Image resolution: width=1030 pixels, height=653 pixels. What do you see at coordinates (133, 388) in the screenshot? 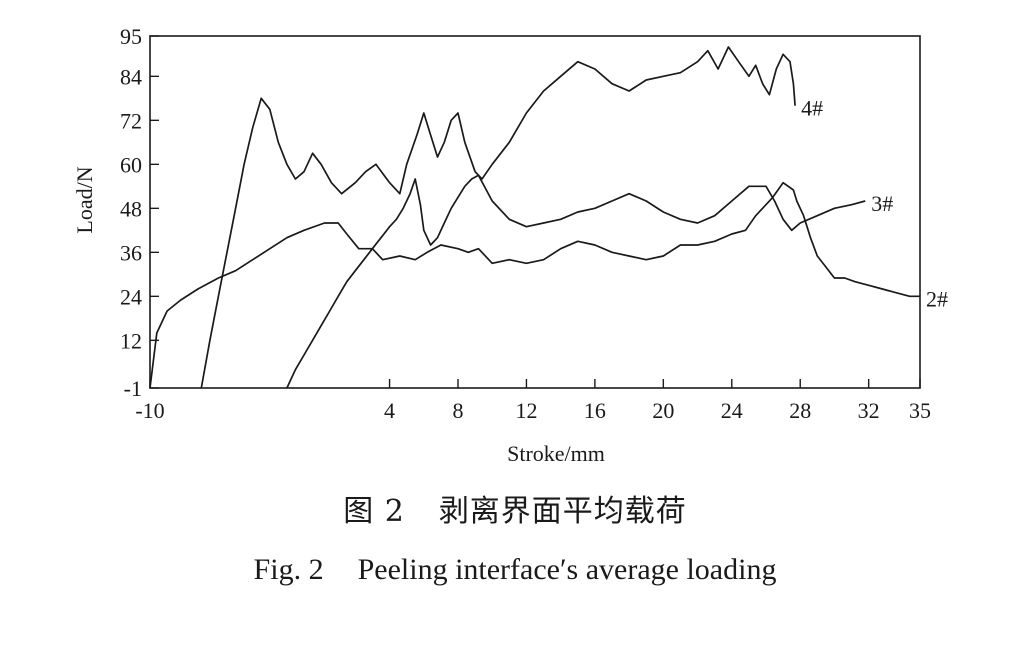
I see `y-tick-label: -1` at bounding box center [133, 388].